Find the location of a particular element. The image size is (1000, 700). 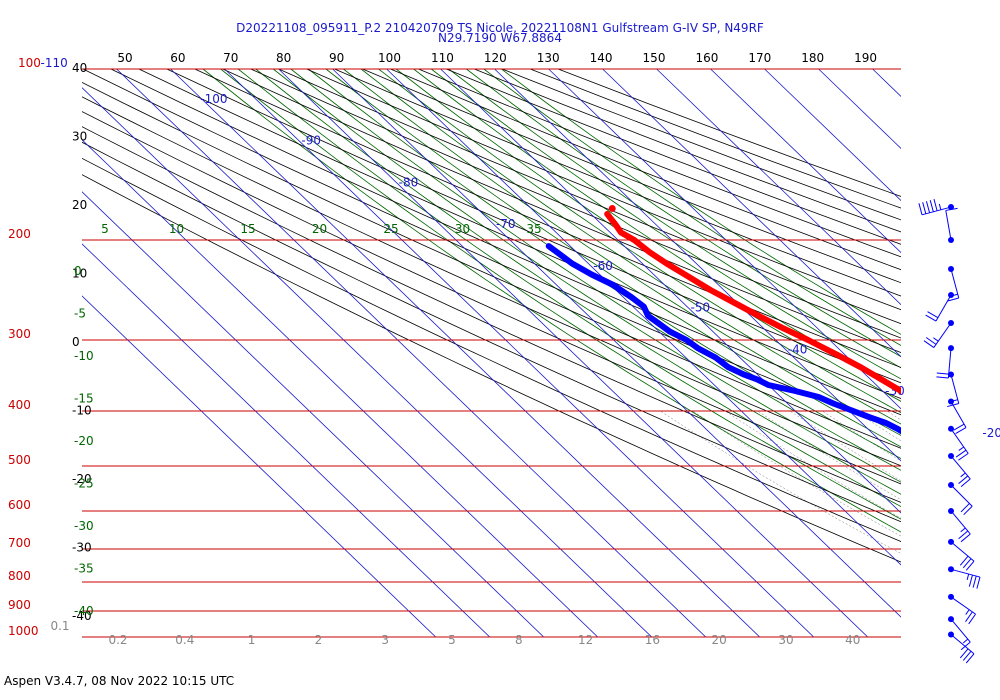

pressure-label: 600 is located at coordinates (19, 505).